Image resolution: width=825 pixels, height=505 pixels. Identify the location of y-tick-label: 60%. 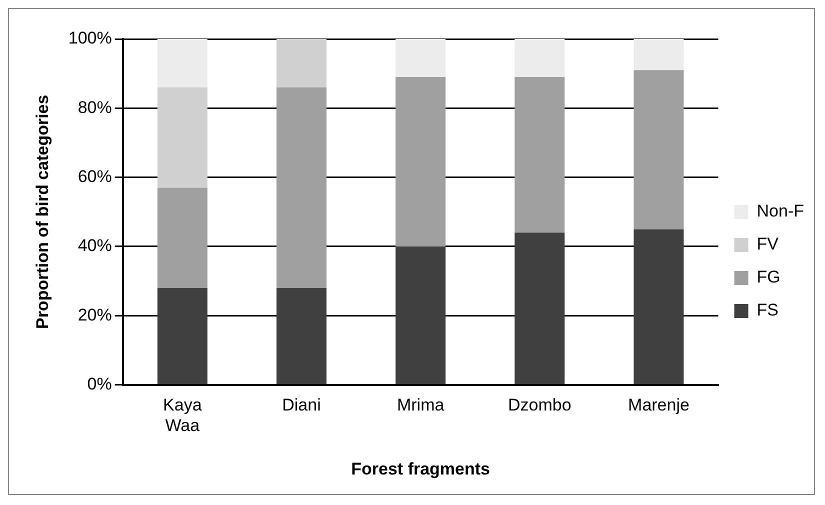
(95, 176).